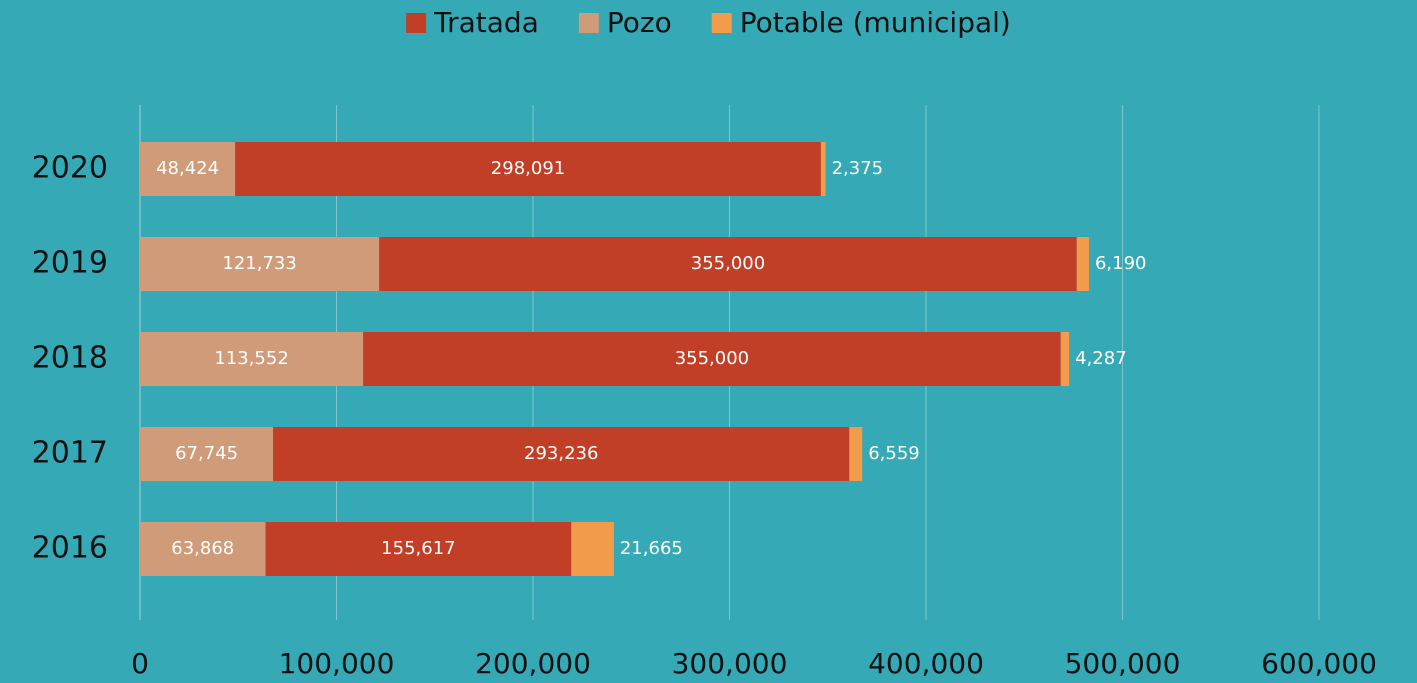 The height and width of the screenshot is (683, 1417). What do you see at coordinates (70, 263) in the screenshot?
I see `y-tick-label: 2019` at bounding box center [70, 263].